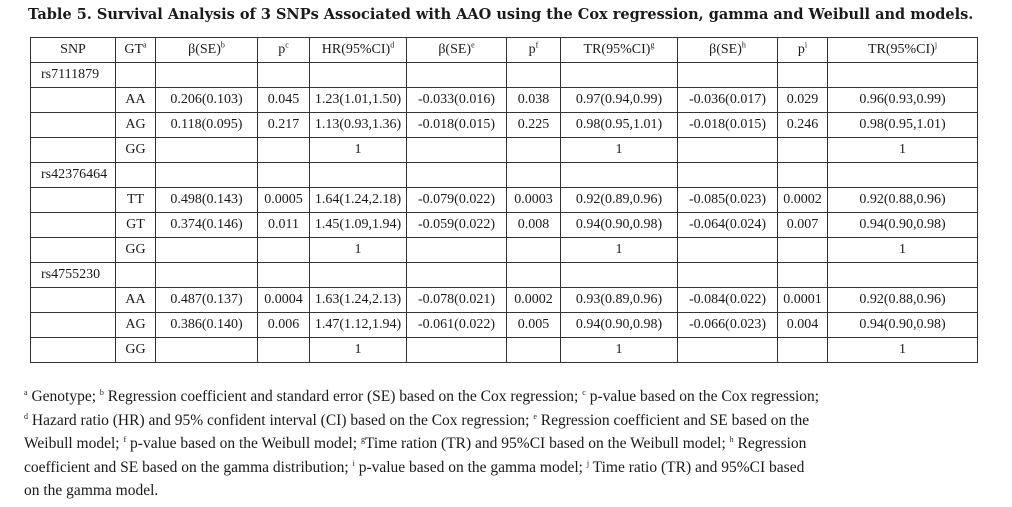  What do you see at coordinates (206, 125) in the screenshot?
I see `table-cell: 0.118(0.095)` at bounding box center [206, 125].